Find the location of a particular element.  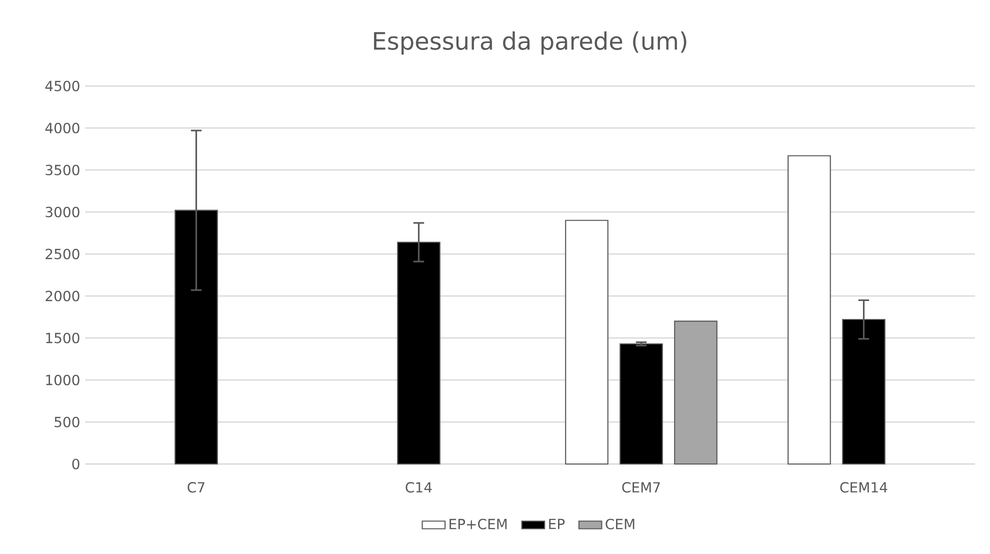

y-tick-label: 0 is located at coordinates (76, 464).